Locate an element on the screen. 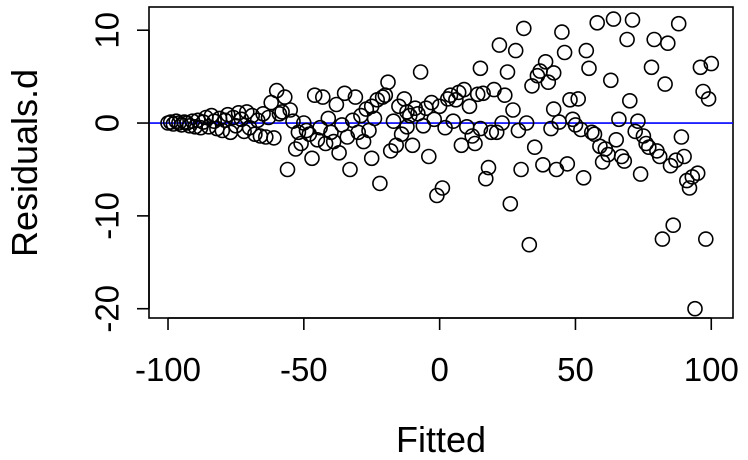  x-tick-label: 0 is located at coordinates (439, 369).